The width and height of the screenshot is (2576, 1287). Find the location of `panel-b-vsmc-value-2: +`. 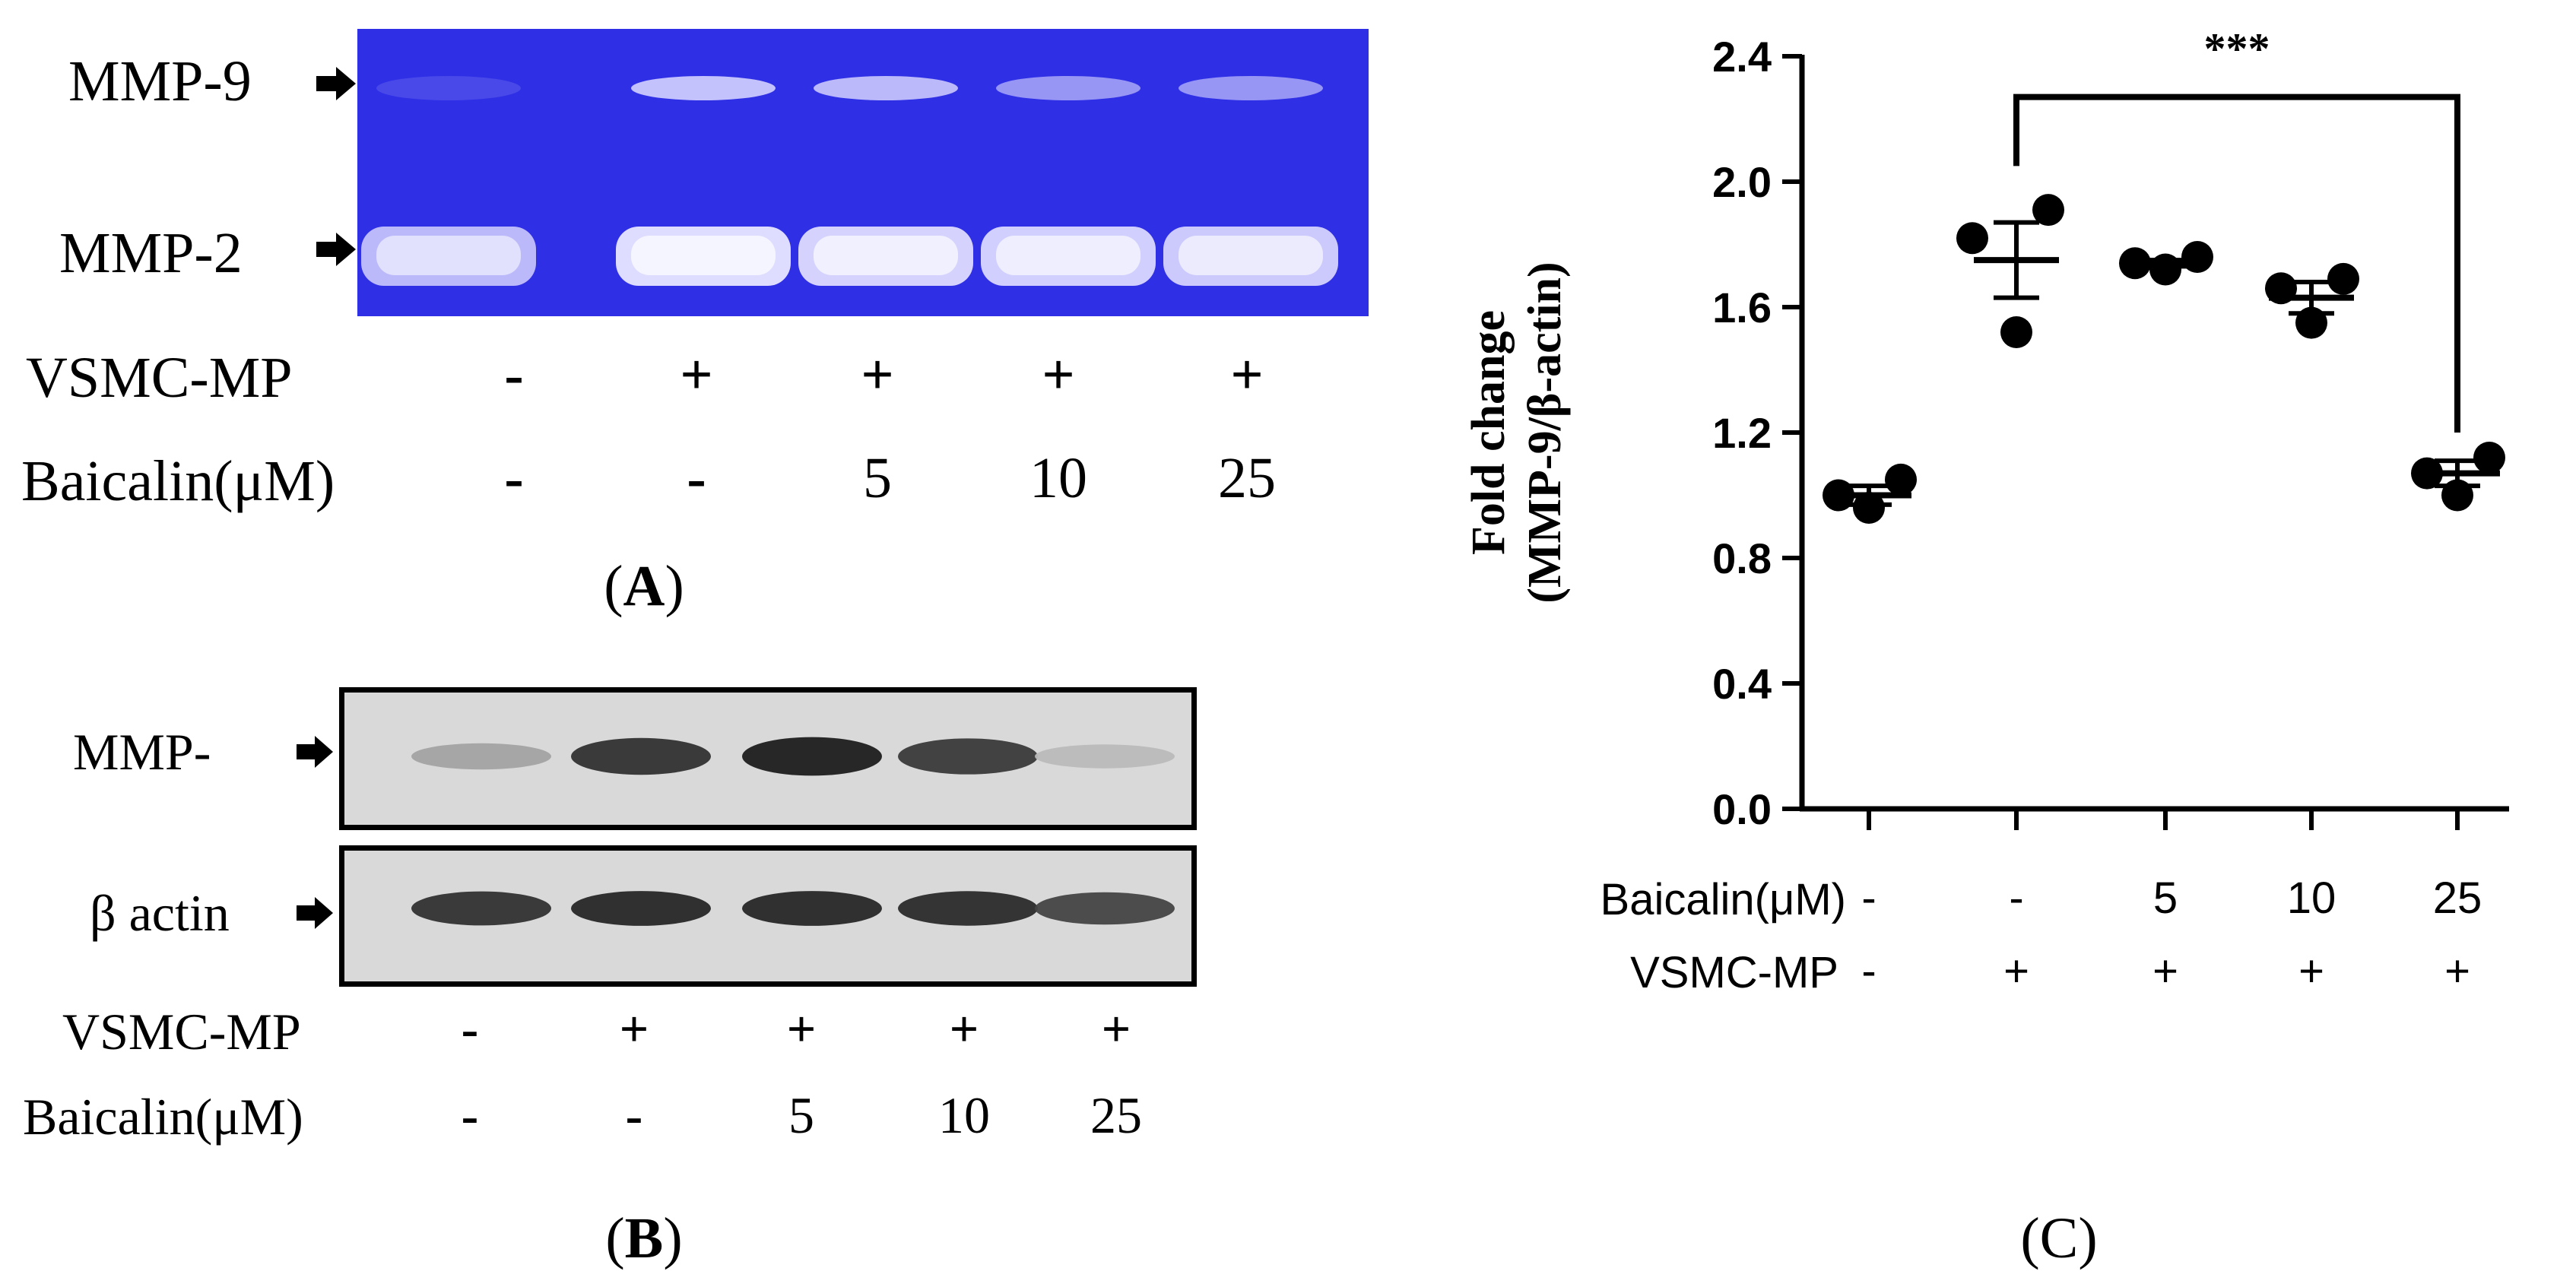

panel-b-vsmc-value-2: + is located at coordinates (801, 1028).